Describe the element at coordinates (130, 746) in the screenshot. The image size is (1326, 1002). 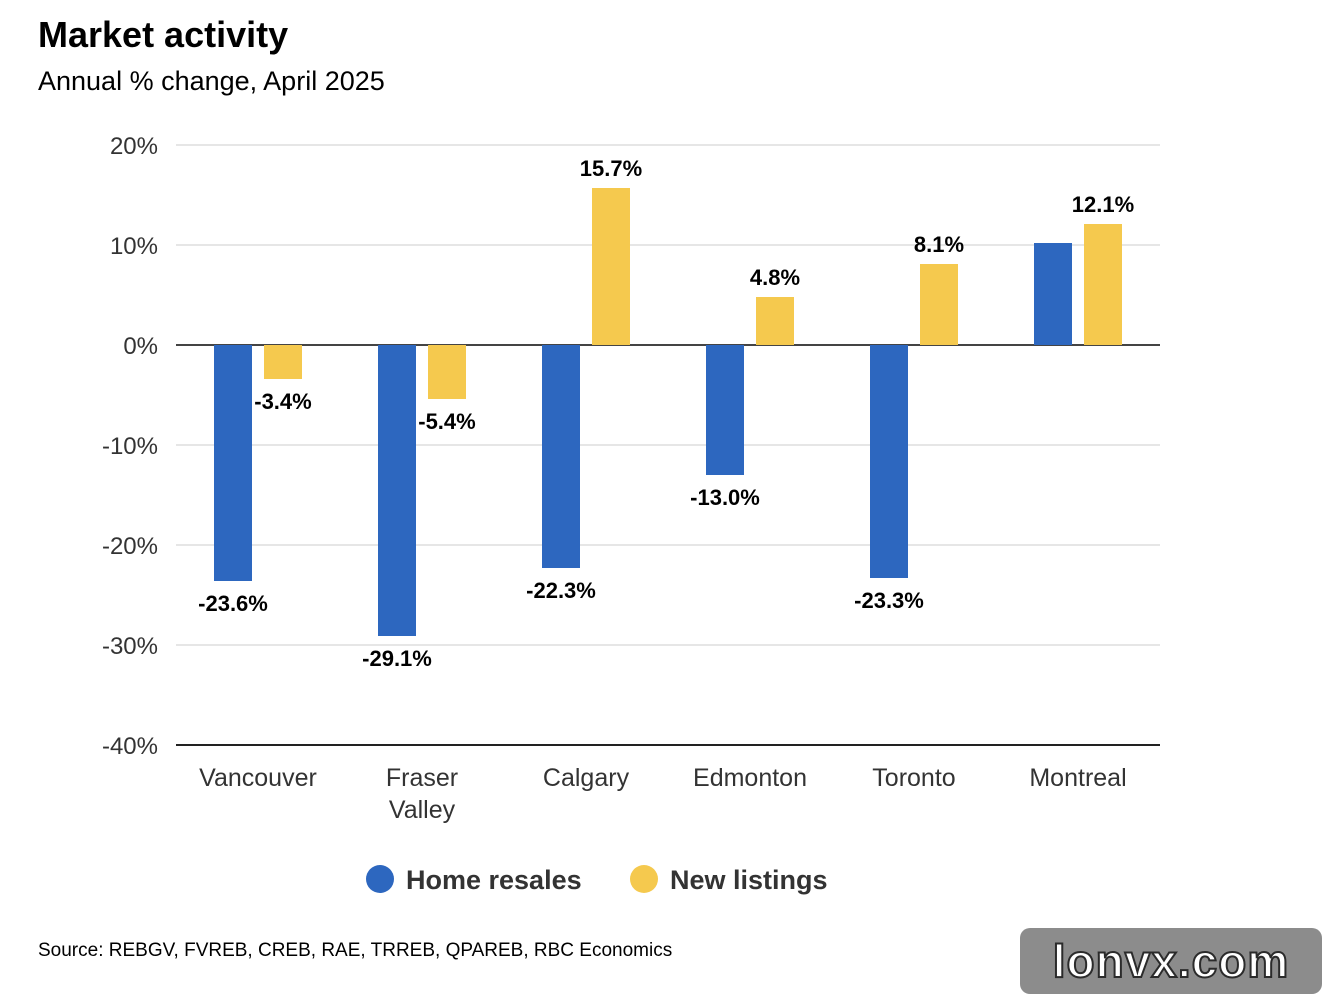
I see `y-tick-label: -40%` at that location.